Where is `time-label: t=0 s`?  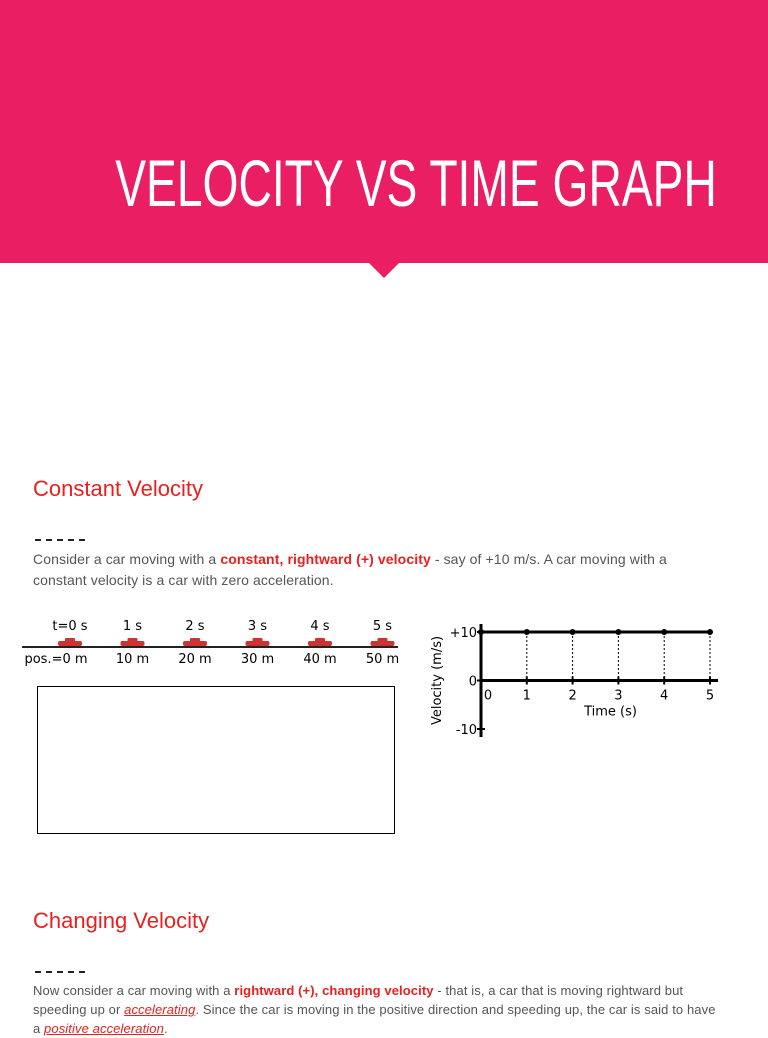
time-label: t=0 s is located at coordinates (69, 626).